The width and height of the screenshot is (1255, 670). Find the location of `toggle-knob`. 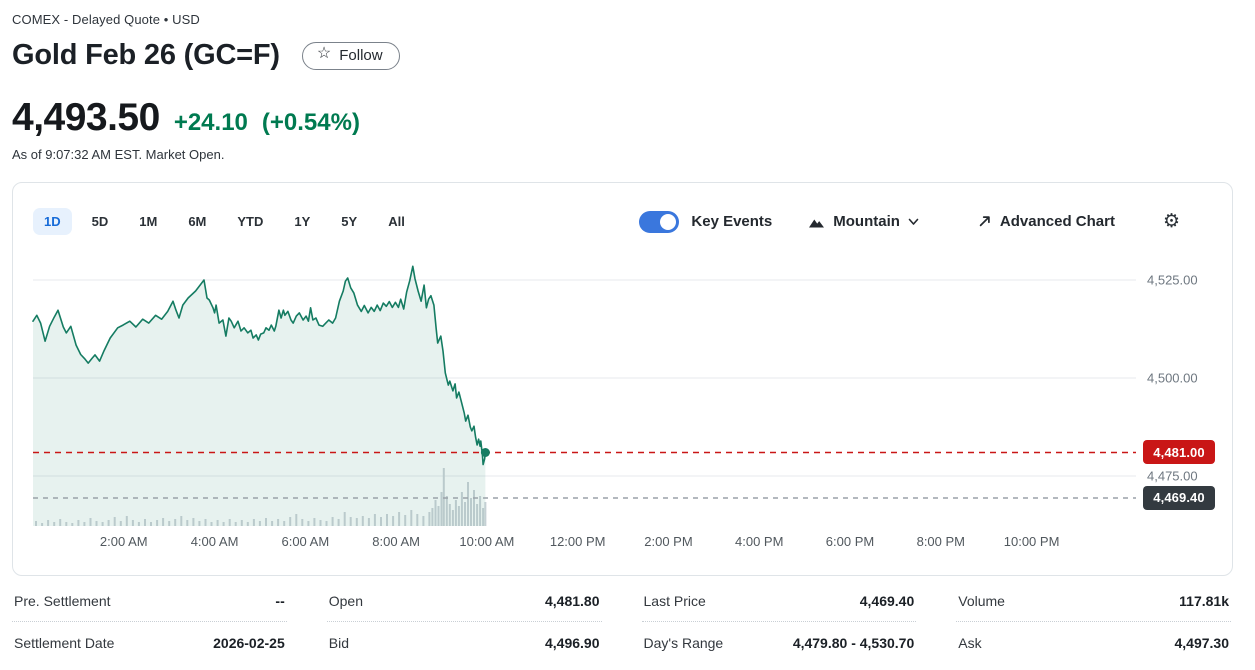

toggle-knob is located at coordinates (668, 221).